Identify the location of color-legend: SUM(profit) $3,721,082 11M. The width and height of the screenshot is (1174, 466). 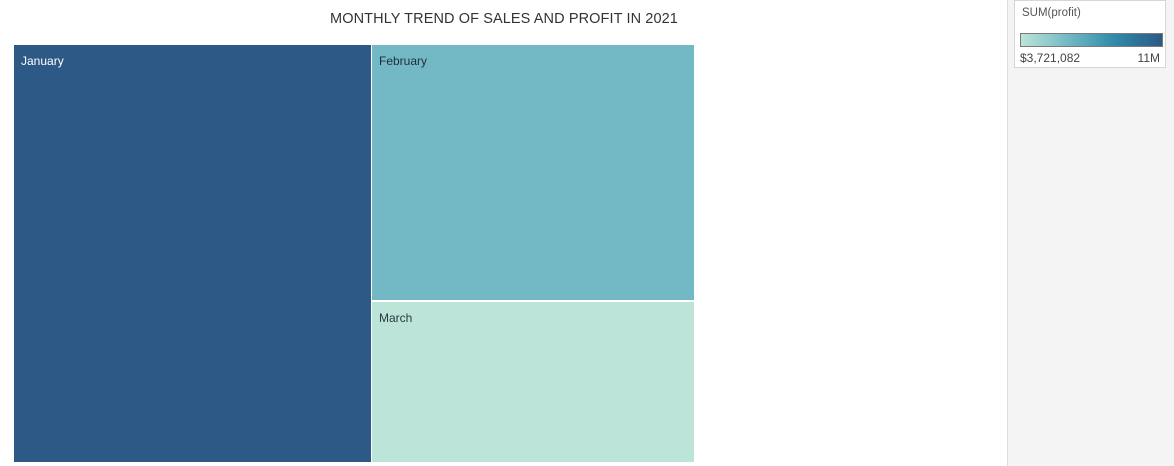
(1090, 34).